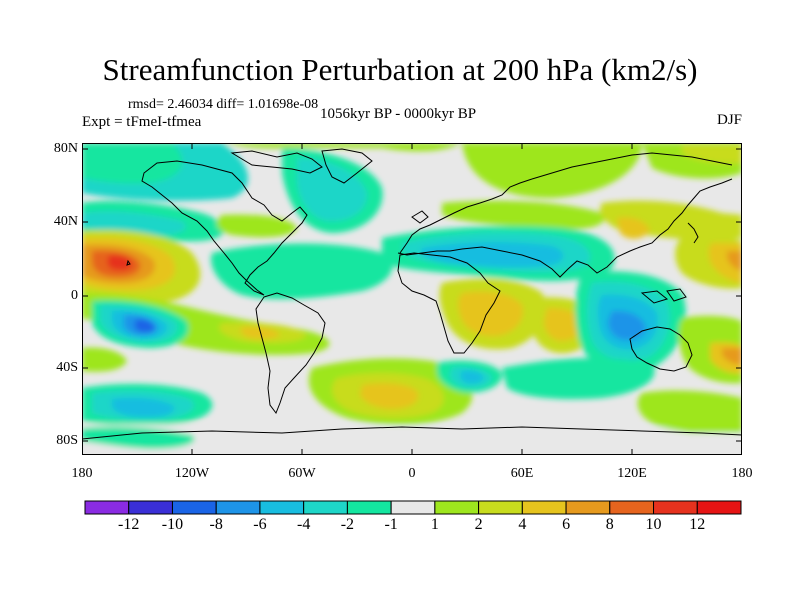 This screenshot has height=600, width=800. Describe the element at coordinates (172, 524) in the screenshot. I see `colorbar-tick-label: -10` at that location.